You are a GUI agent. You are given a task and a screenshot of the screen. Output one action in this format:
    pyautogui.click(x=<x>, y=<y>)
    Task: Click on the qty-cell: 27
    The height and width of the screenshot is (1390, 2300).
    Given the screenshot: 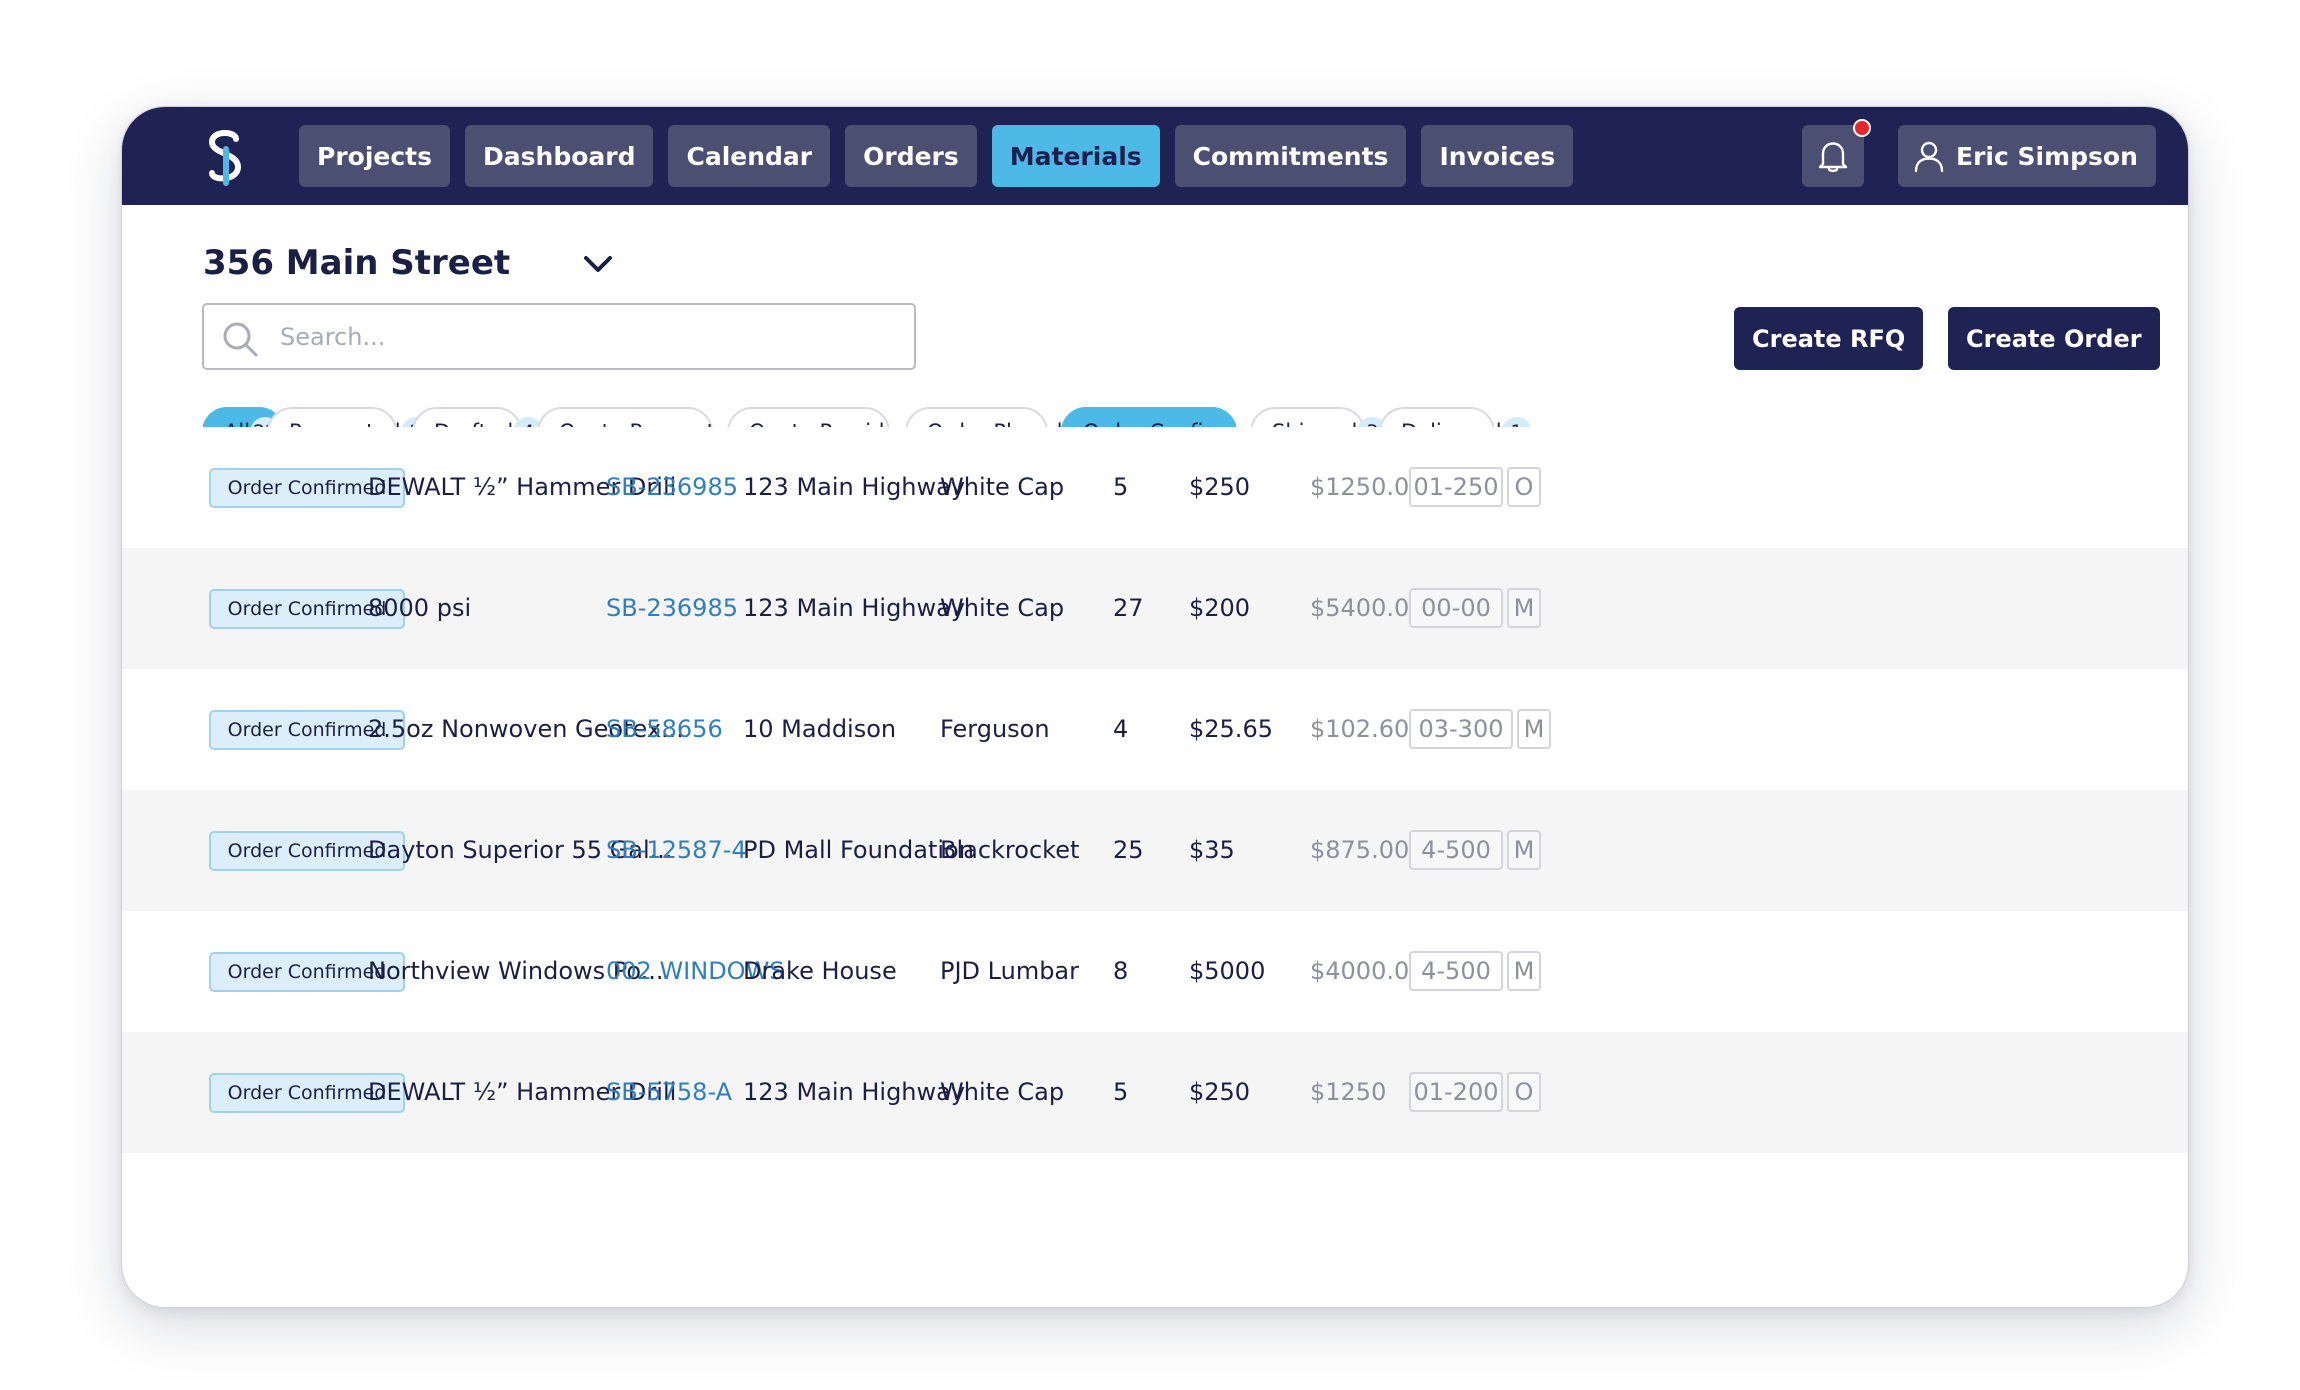 What is the action you would take?
    pyautogui.click(x=1128, y=608)
    